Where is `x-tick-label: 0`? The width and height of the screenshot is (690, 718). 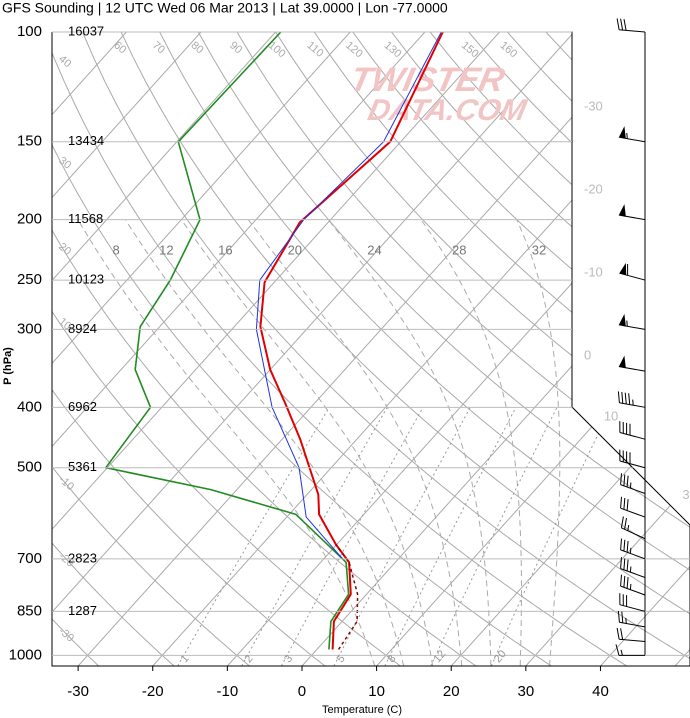 x-tick-label: 0 is located at coordinates (302, 691).